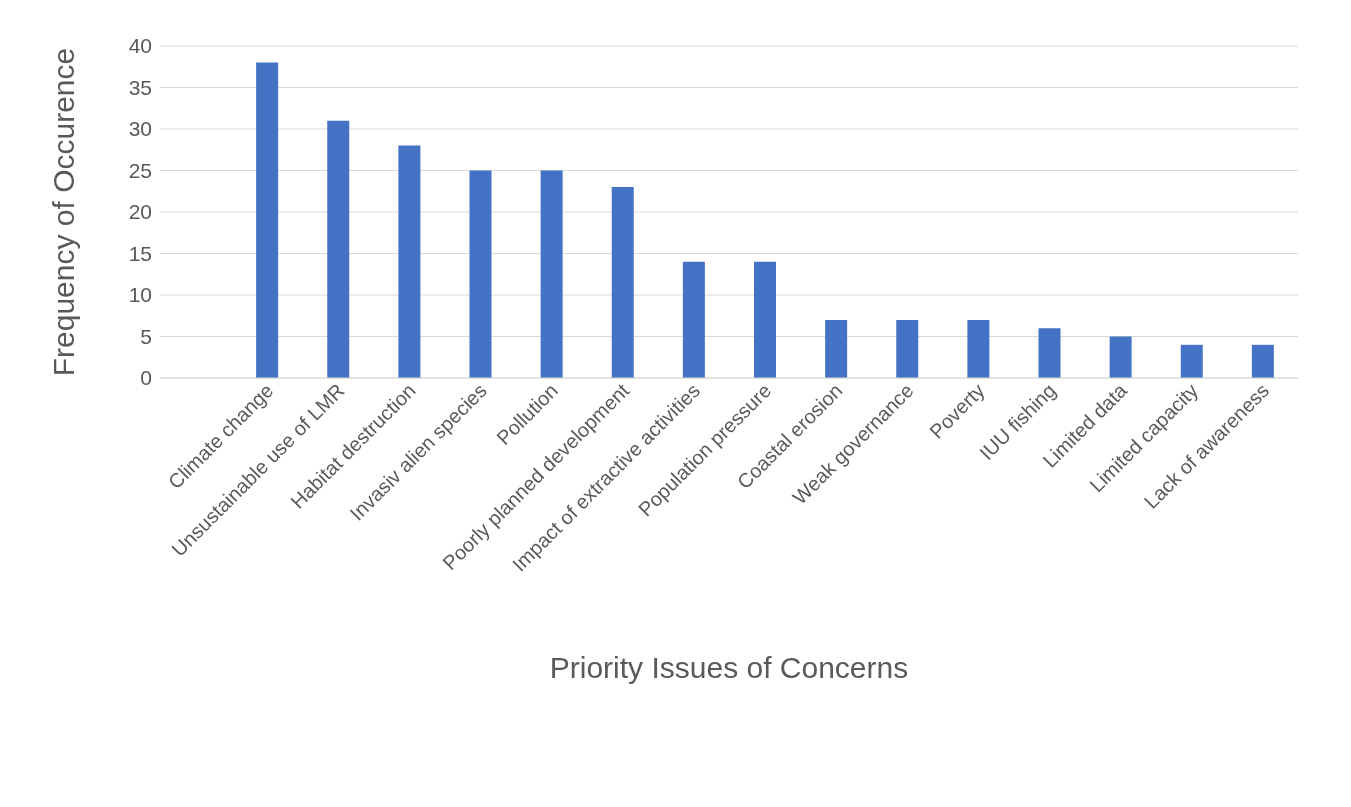 Image resolution: width=1351 pixels, height=807 pixels. Describe the element at coordinates (140, 212) in the screenshot. I see `y-tick-label: 20` at that location.